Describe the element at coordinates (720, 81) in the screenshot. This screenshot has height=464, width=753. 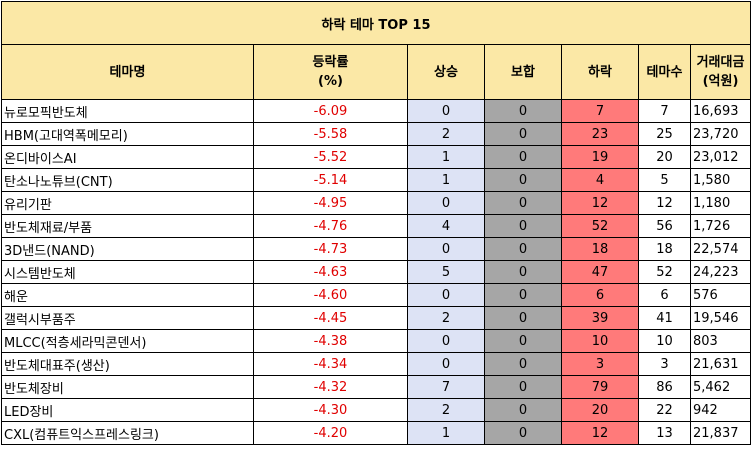
I see `header-volume-unit: (억원)` at that location.